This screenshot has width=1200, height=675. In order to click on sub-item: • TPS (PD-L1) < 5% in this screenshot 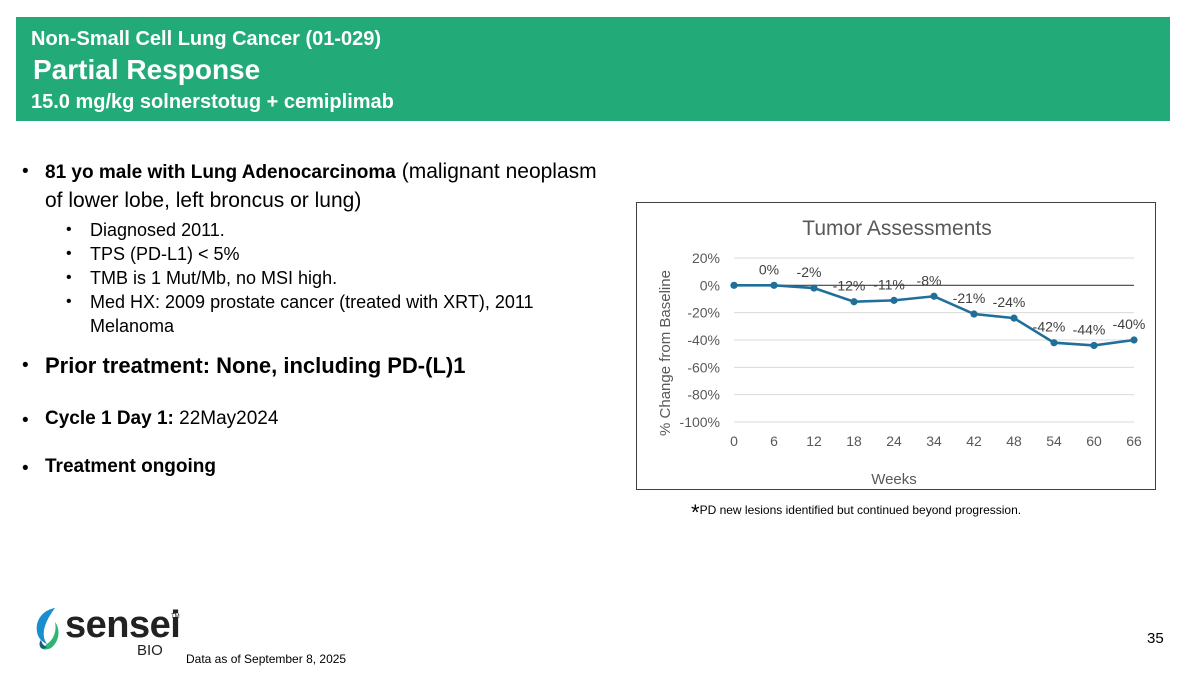, I will do `click(153, 254)`.